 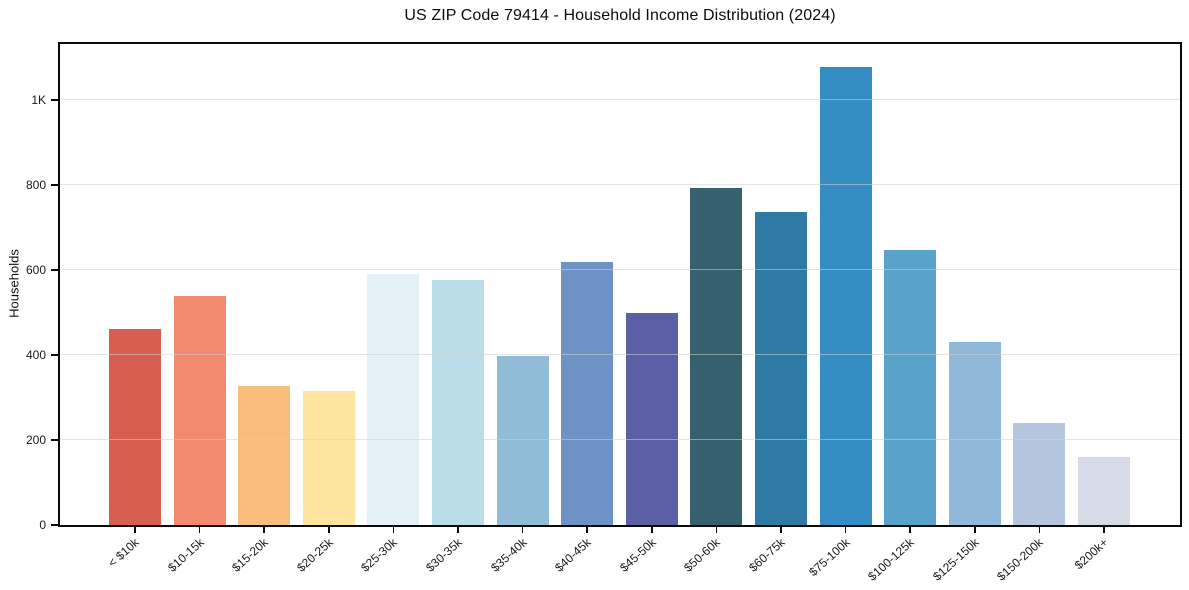 I want to click on bar-$200k+, so click(x=1104, y=491).